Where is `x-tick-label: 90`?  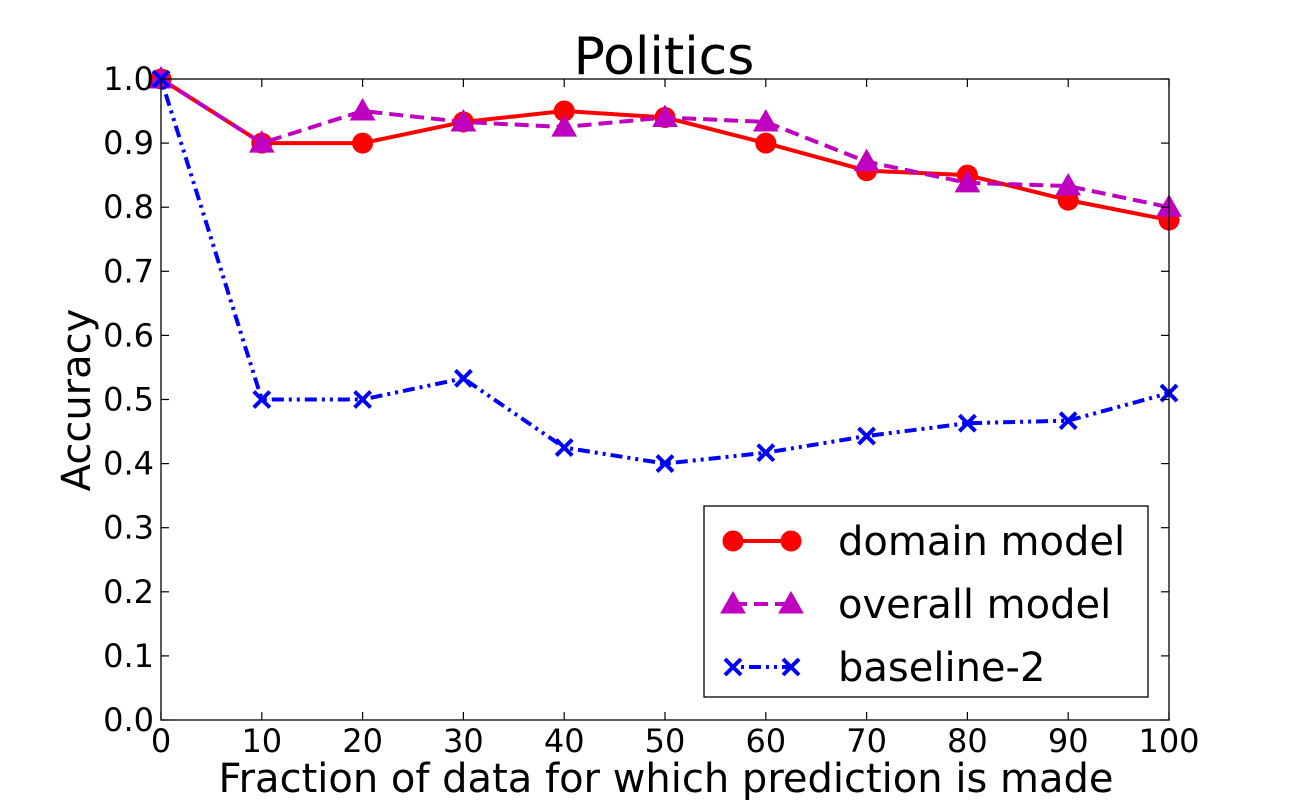 x-tick-label: 90 is located at coordinates (1068, 741).